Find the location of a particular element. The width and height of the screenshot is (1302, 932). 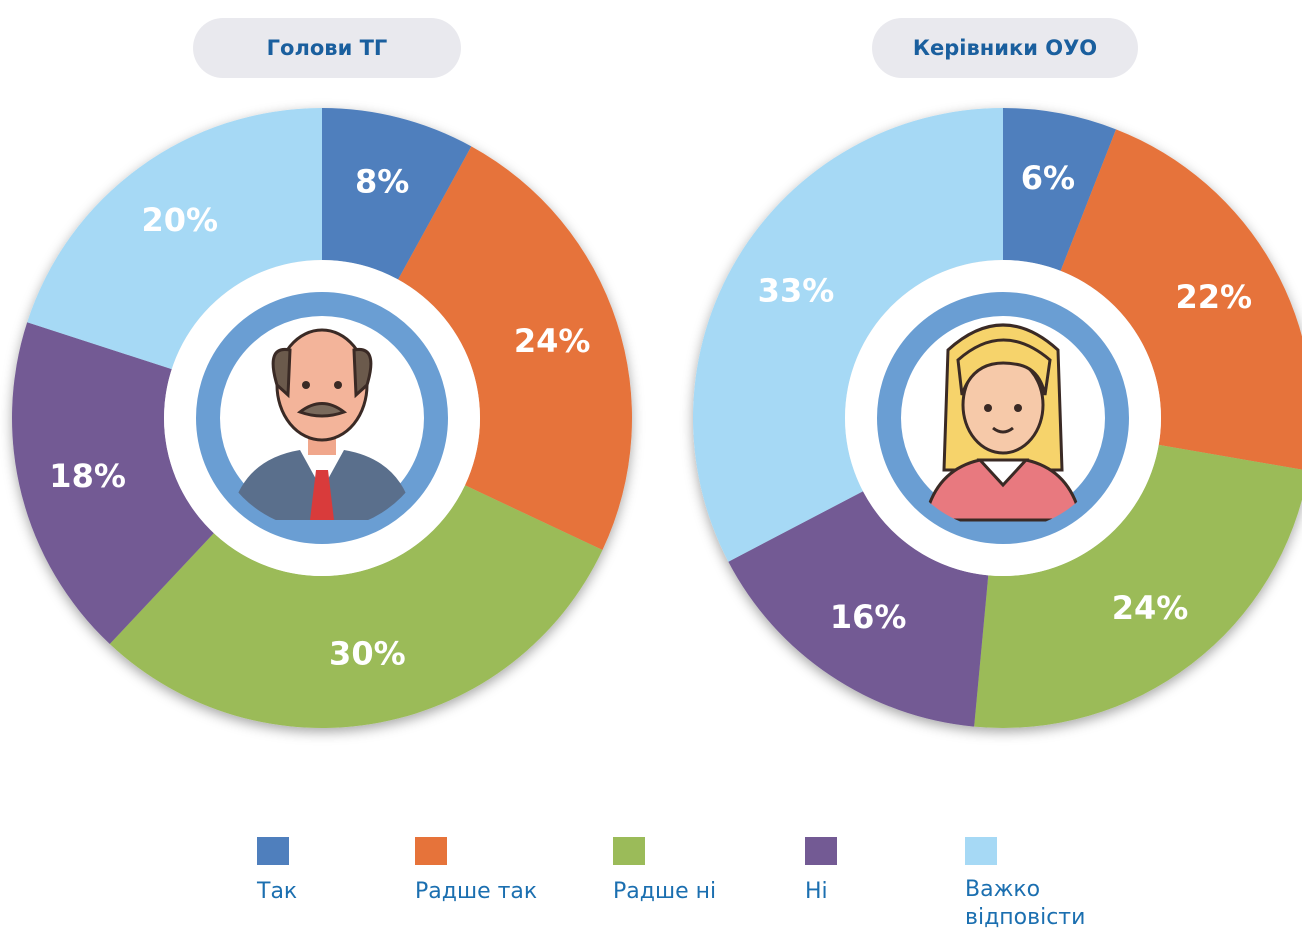

data-label: 22% is located at coordinates (1214, 297).